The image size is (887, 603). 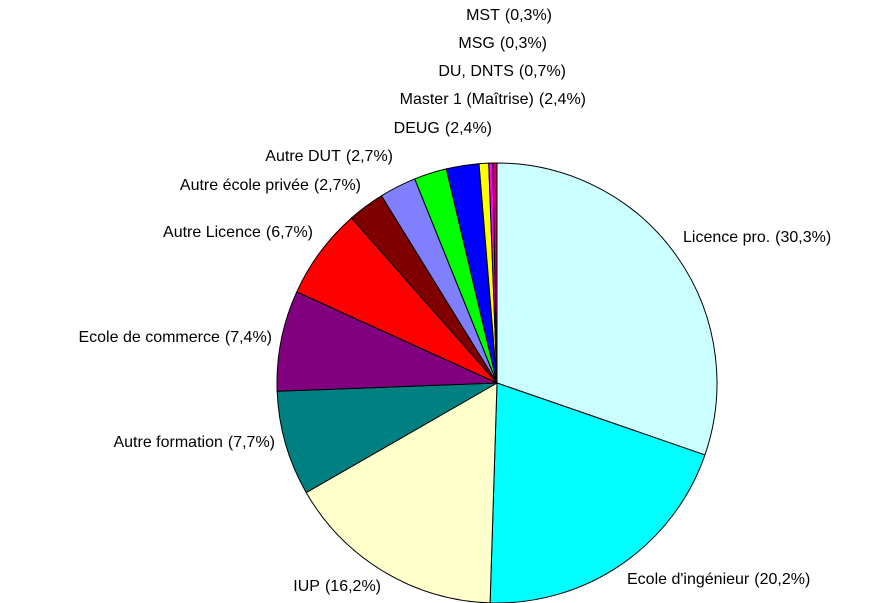 I want to click on slice-label: Master 1 (Maîtrise) (2,4%), so click(x=493, y=99).